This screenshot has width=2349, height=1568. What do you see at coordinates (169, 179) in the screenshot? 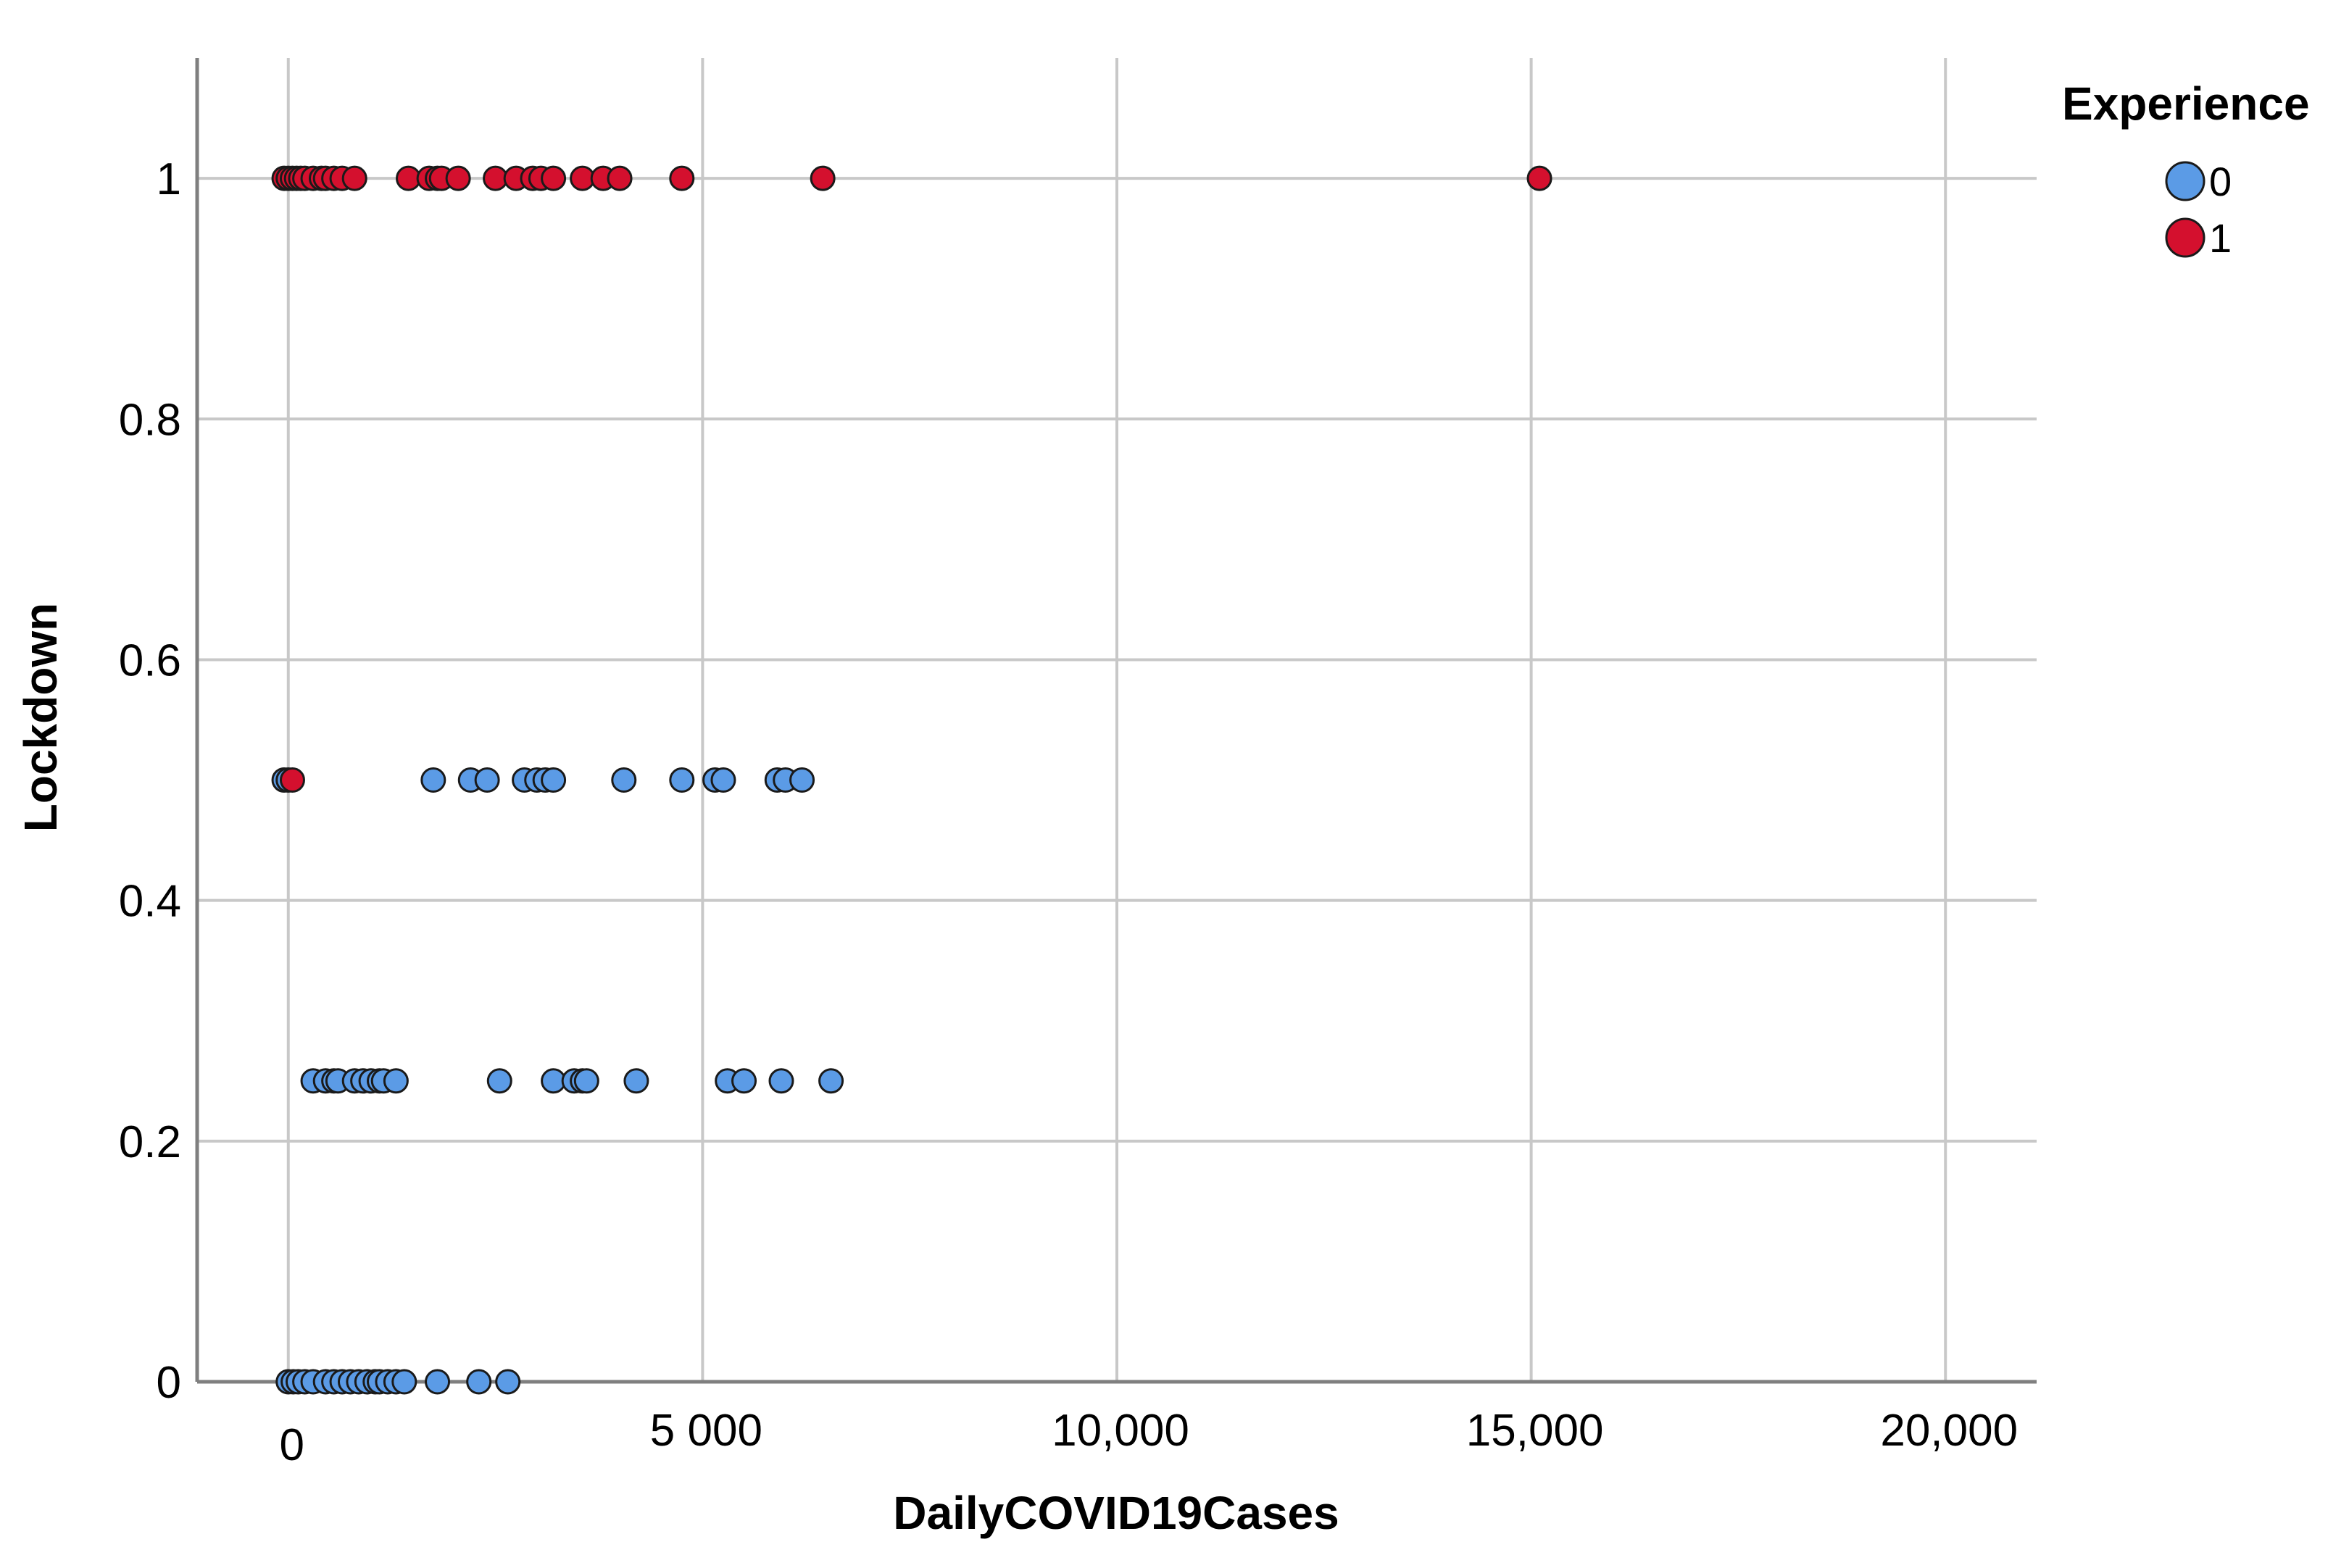
I see `y-tick-label: 1` at bounding box center [169, 179].